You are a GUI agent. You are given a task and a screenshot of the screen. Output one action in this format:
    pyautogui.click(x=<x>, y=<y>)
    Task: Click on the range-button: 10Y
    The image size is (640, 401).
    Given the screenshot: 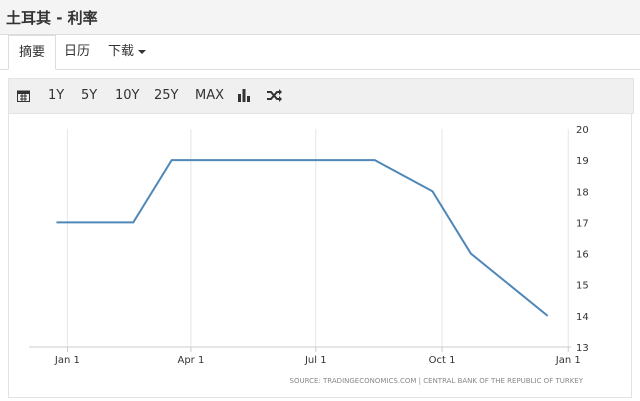 What is the action you would take?
    pyautogui.click(x=127, y=95)
    